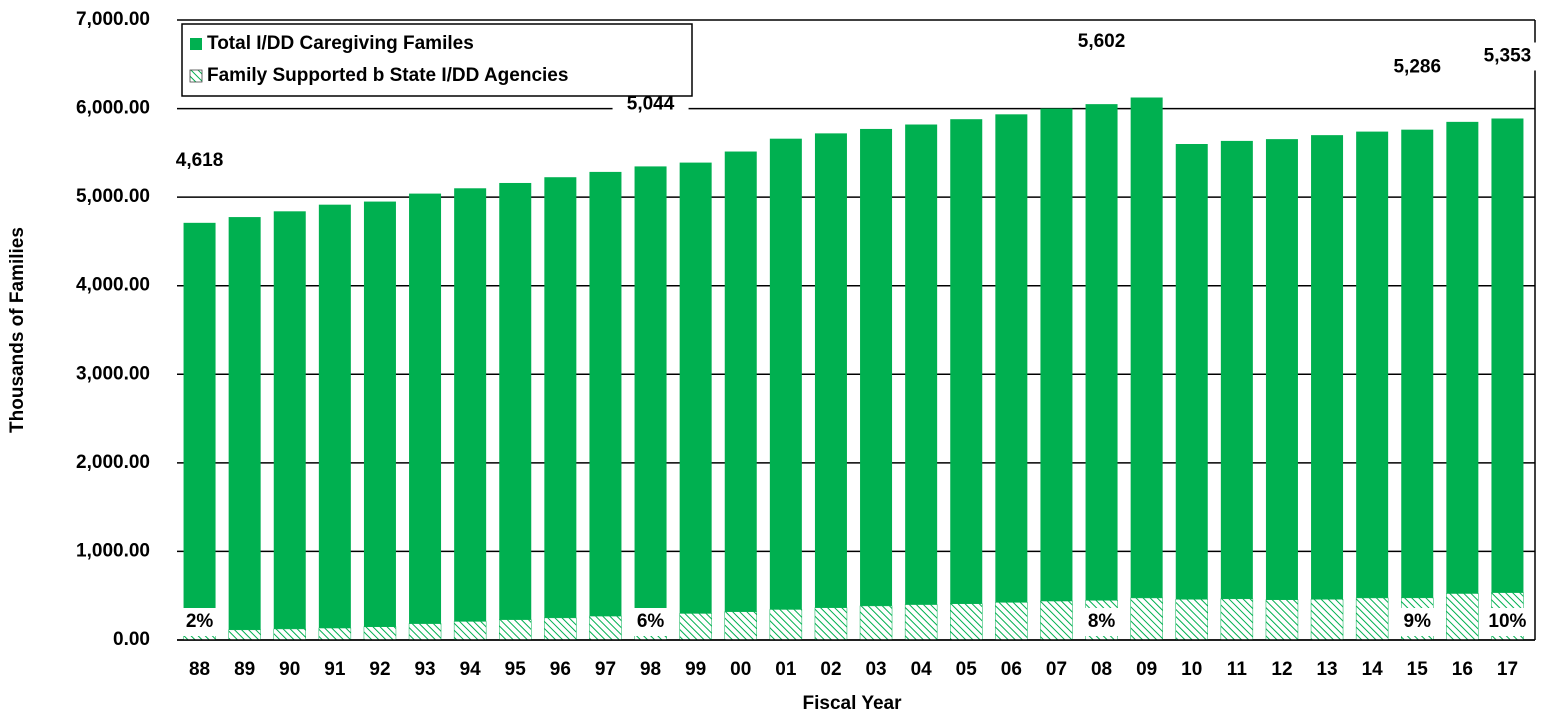 The image size is (1549, 720). Describe the element at coordinates (113, 285) in the screenshot. I see `y-tick-label: 4,000.00` at that location.